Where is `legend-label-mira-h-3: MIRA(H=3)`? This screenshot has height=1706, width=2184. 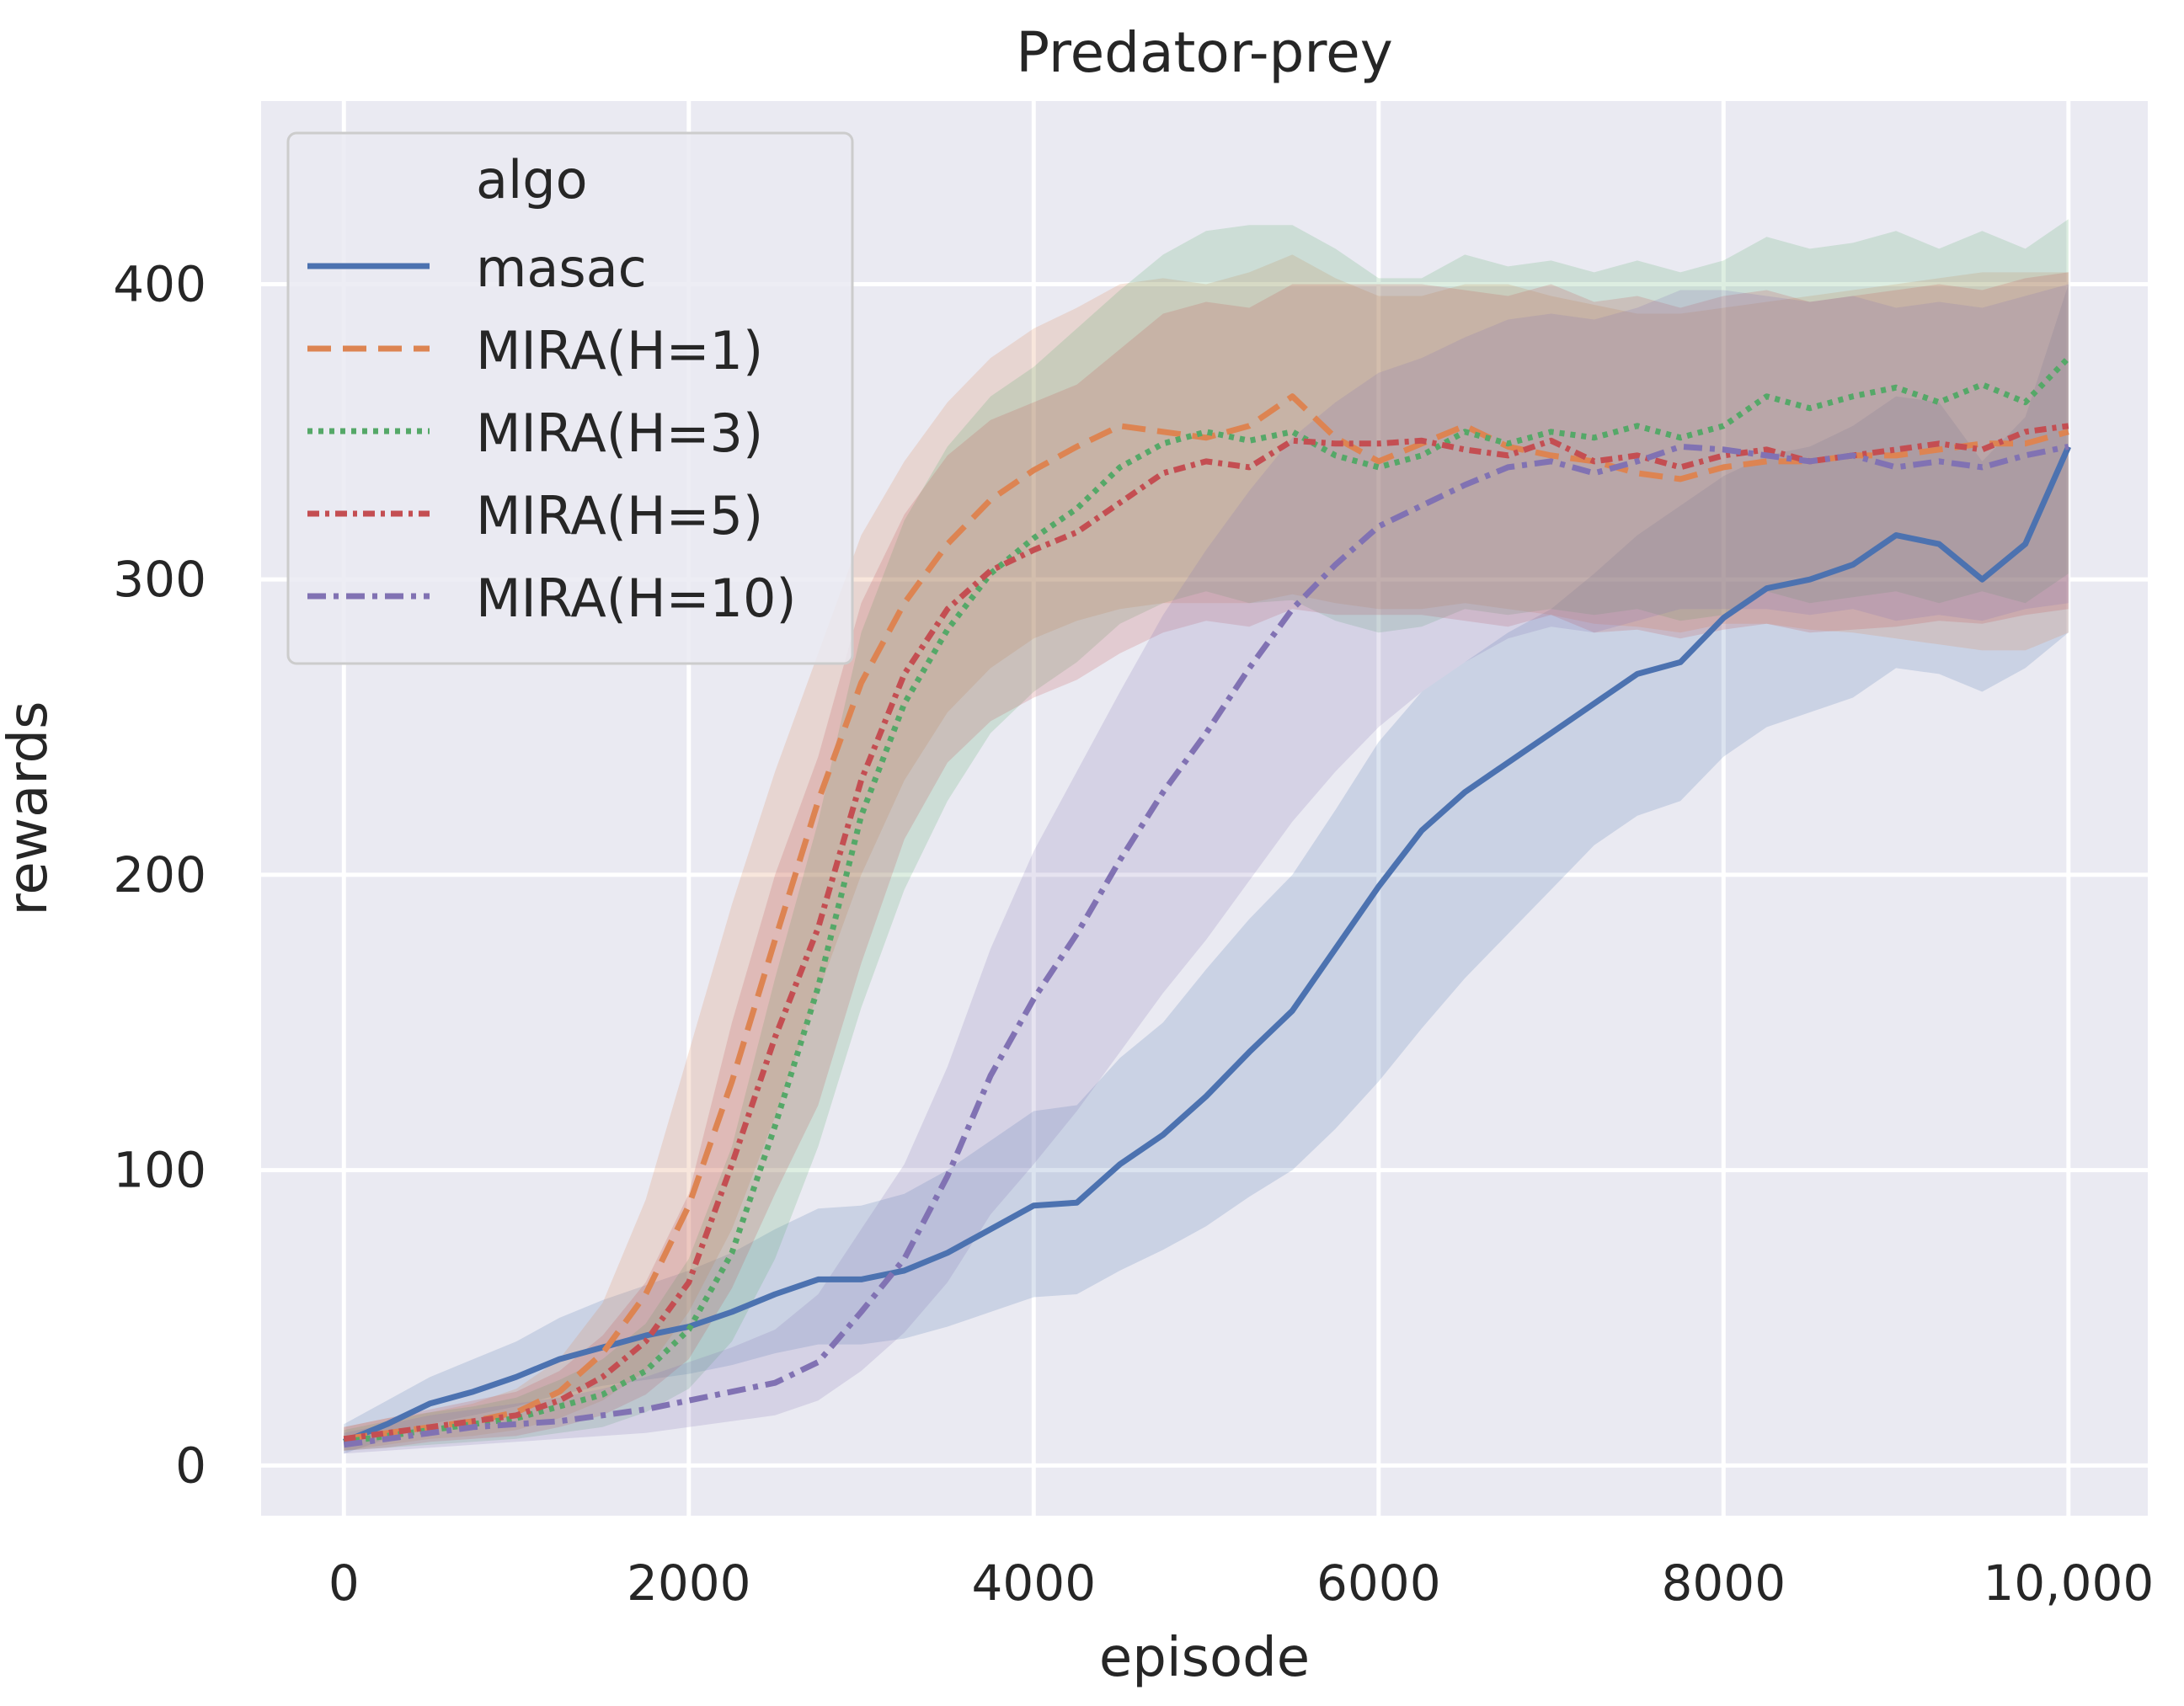
legend-label-mira-h-3: MIRA(H=3) is located at coordinates (619, 433).